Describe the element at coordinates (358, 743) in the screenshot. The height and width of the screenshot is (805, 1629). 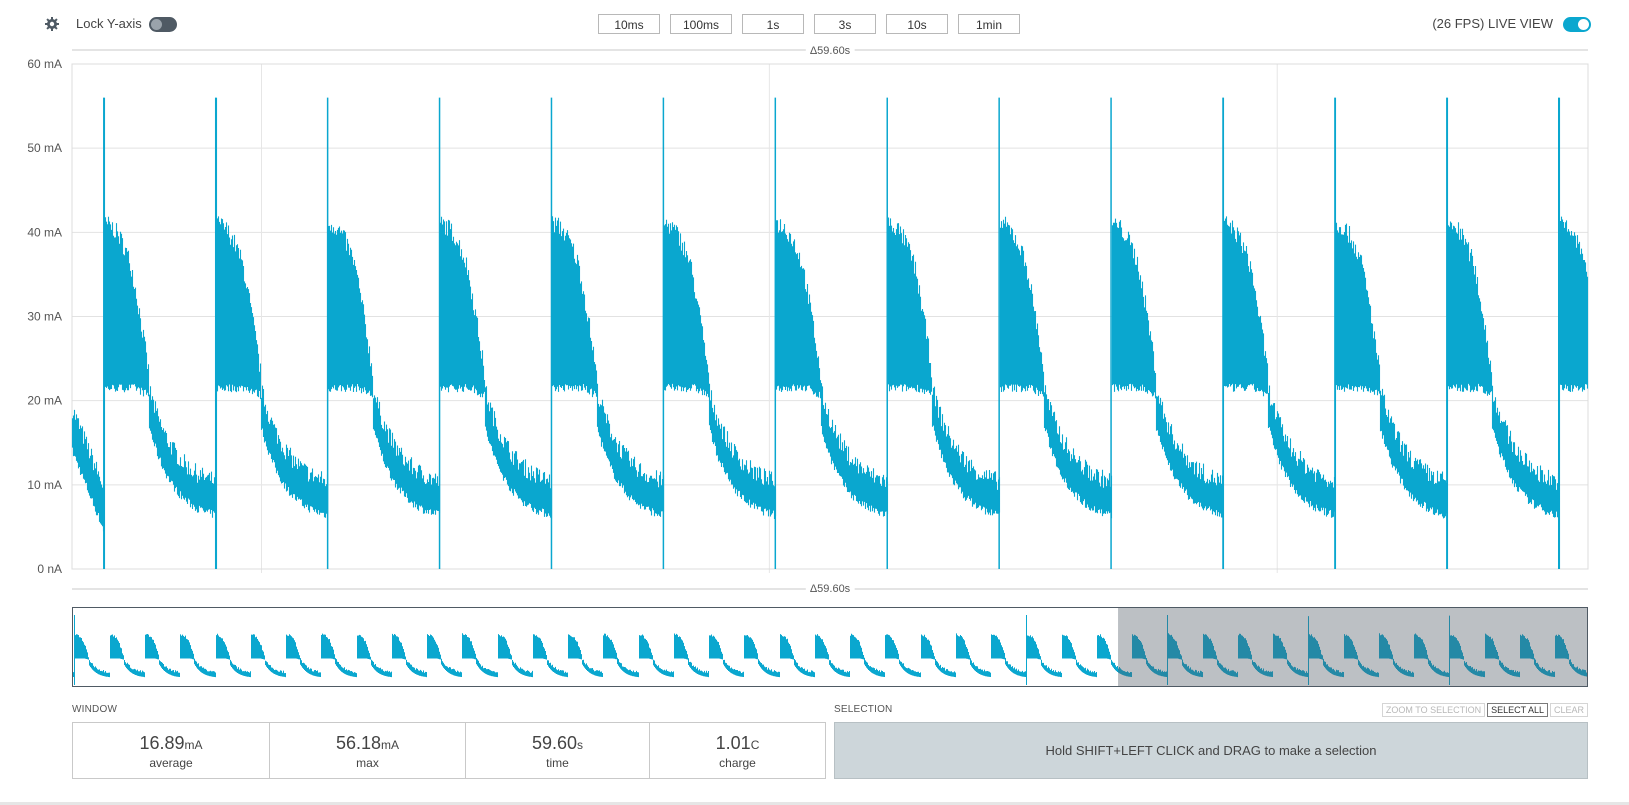
I see `stat-max-value: 56.18` at that location.